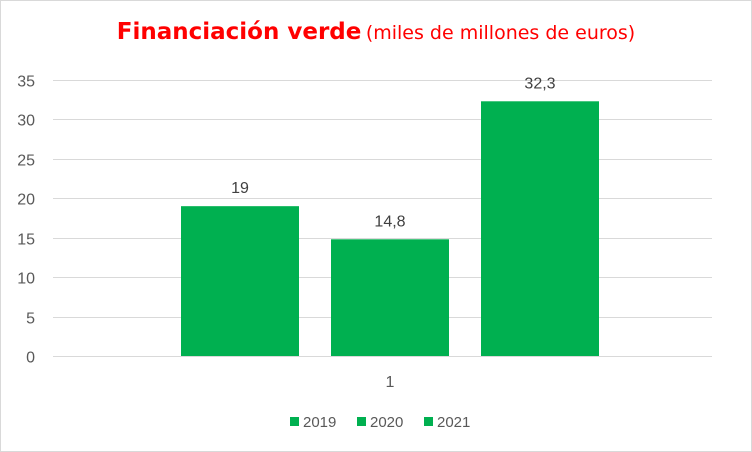  Describe the element at coordinates (386, 422) in the screenshot. I see `legend-label-2020: 2020` at that location.